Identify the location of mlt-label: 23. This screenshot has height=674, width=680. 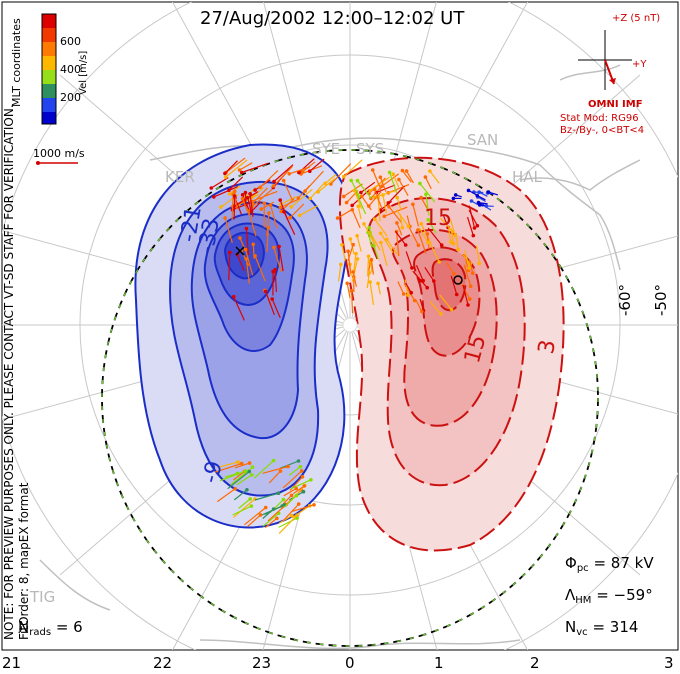
(262, 663).